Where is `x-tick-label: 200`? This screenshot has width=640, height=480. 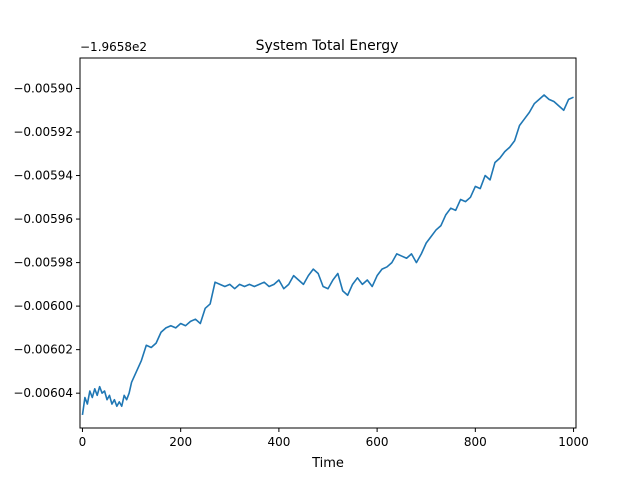 x-tick-label: 200 is located at coordinates (180, 442).